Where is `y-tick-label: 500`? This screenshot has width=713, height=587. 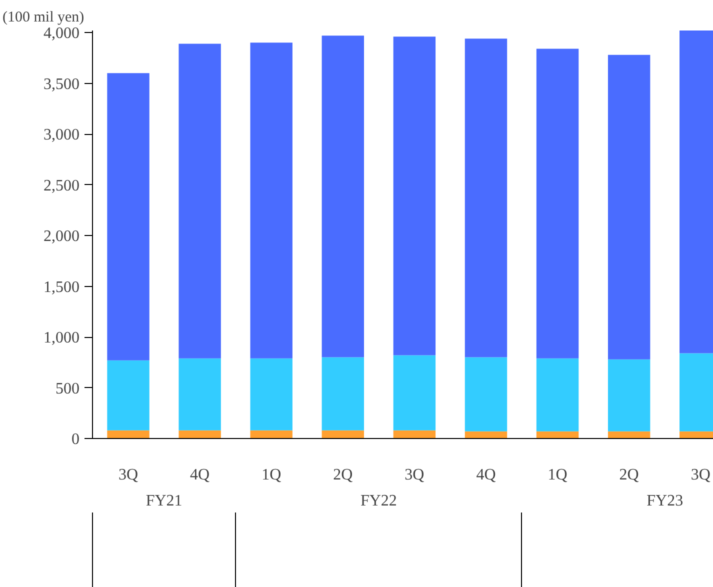 y-tick-label: 500 is located at coordinates (68, 389).